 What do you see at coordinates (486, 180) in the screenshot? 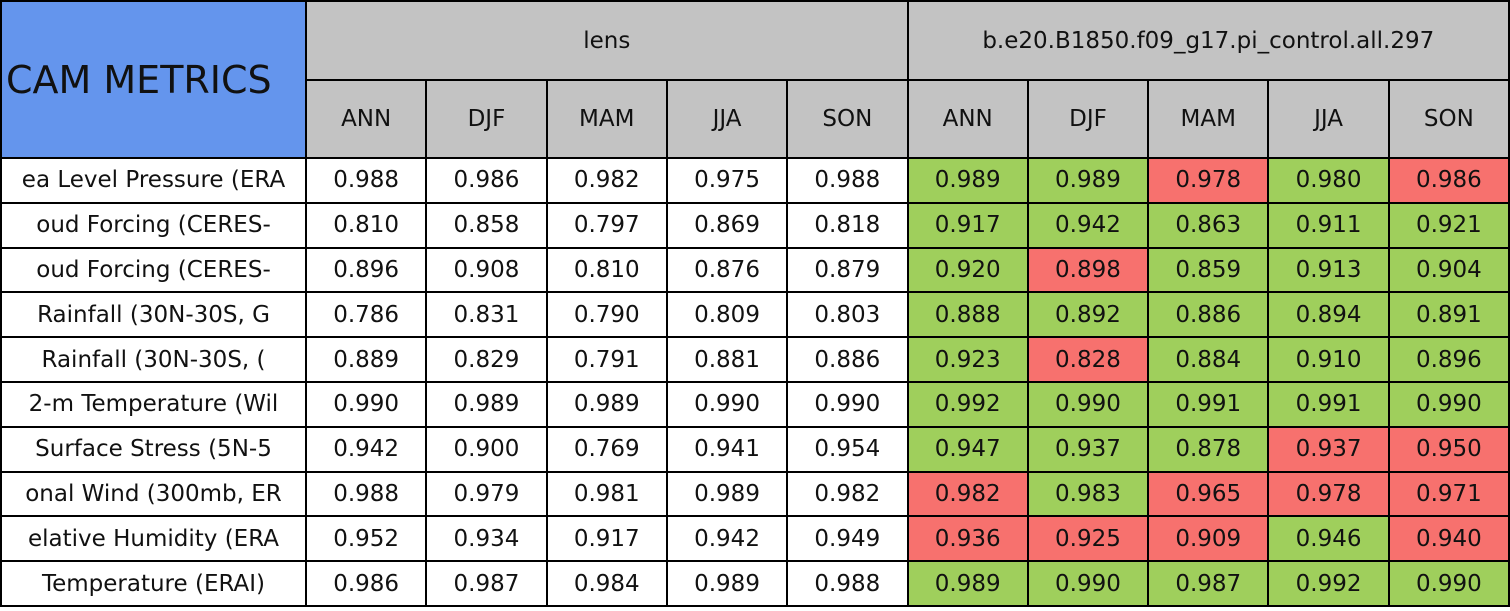
I see `lens-value: 0.986` at bounding box center [486, 180].